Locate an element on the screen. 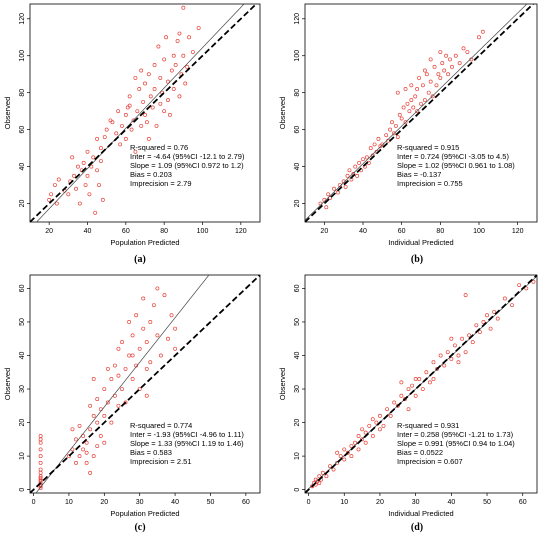  y-tick-label: 20 is located at coordinates (297, 423).